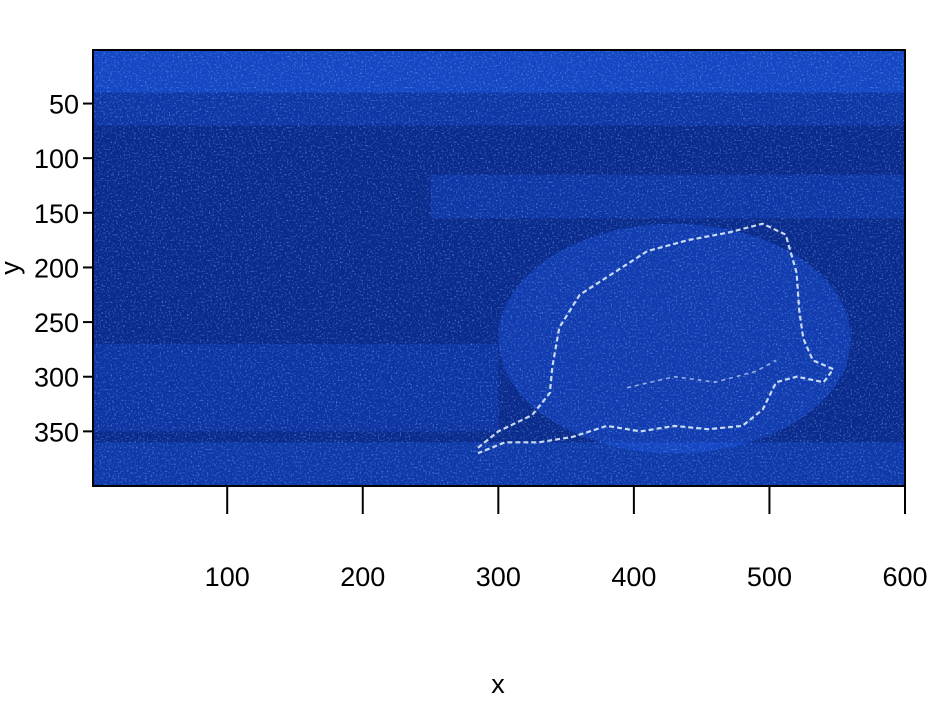  What do you see at coordinates (769, 577) in the screenshot?
I see `x-tick-label: 500` at bounding box center [769, 577].